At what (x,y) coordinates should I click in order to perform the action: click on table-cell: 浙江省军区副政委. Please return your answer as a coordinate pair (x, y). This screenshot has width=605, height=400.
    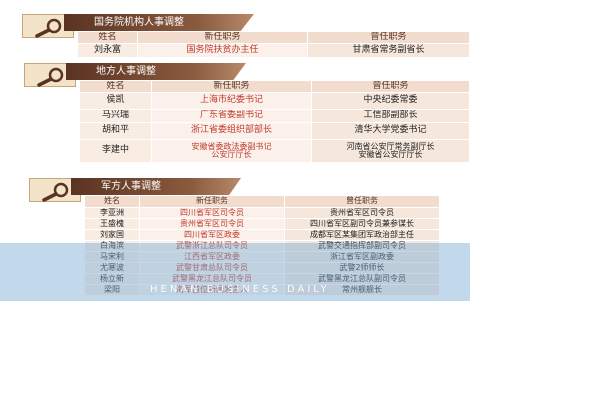
    Looking at the image, I should click on (362, 257).